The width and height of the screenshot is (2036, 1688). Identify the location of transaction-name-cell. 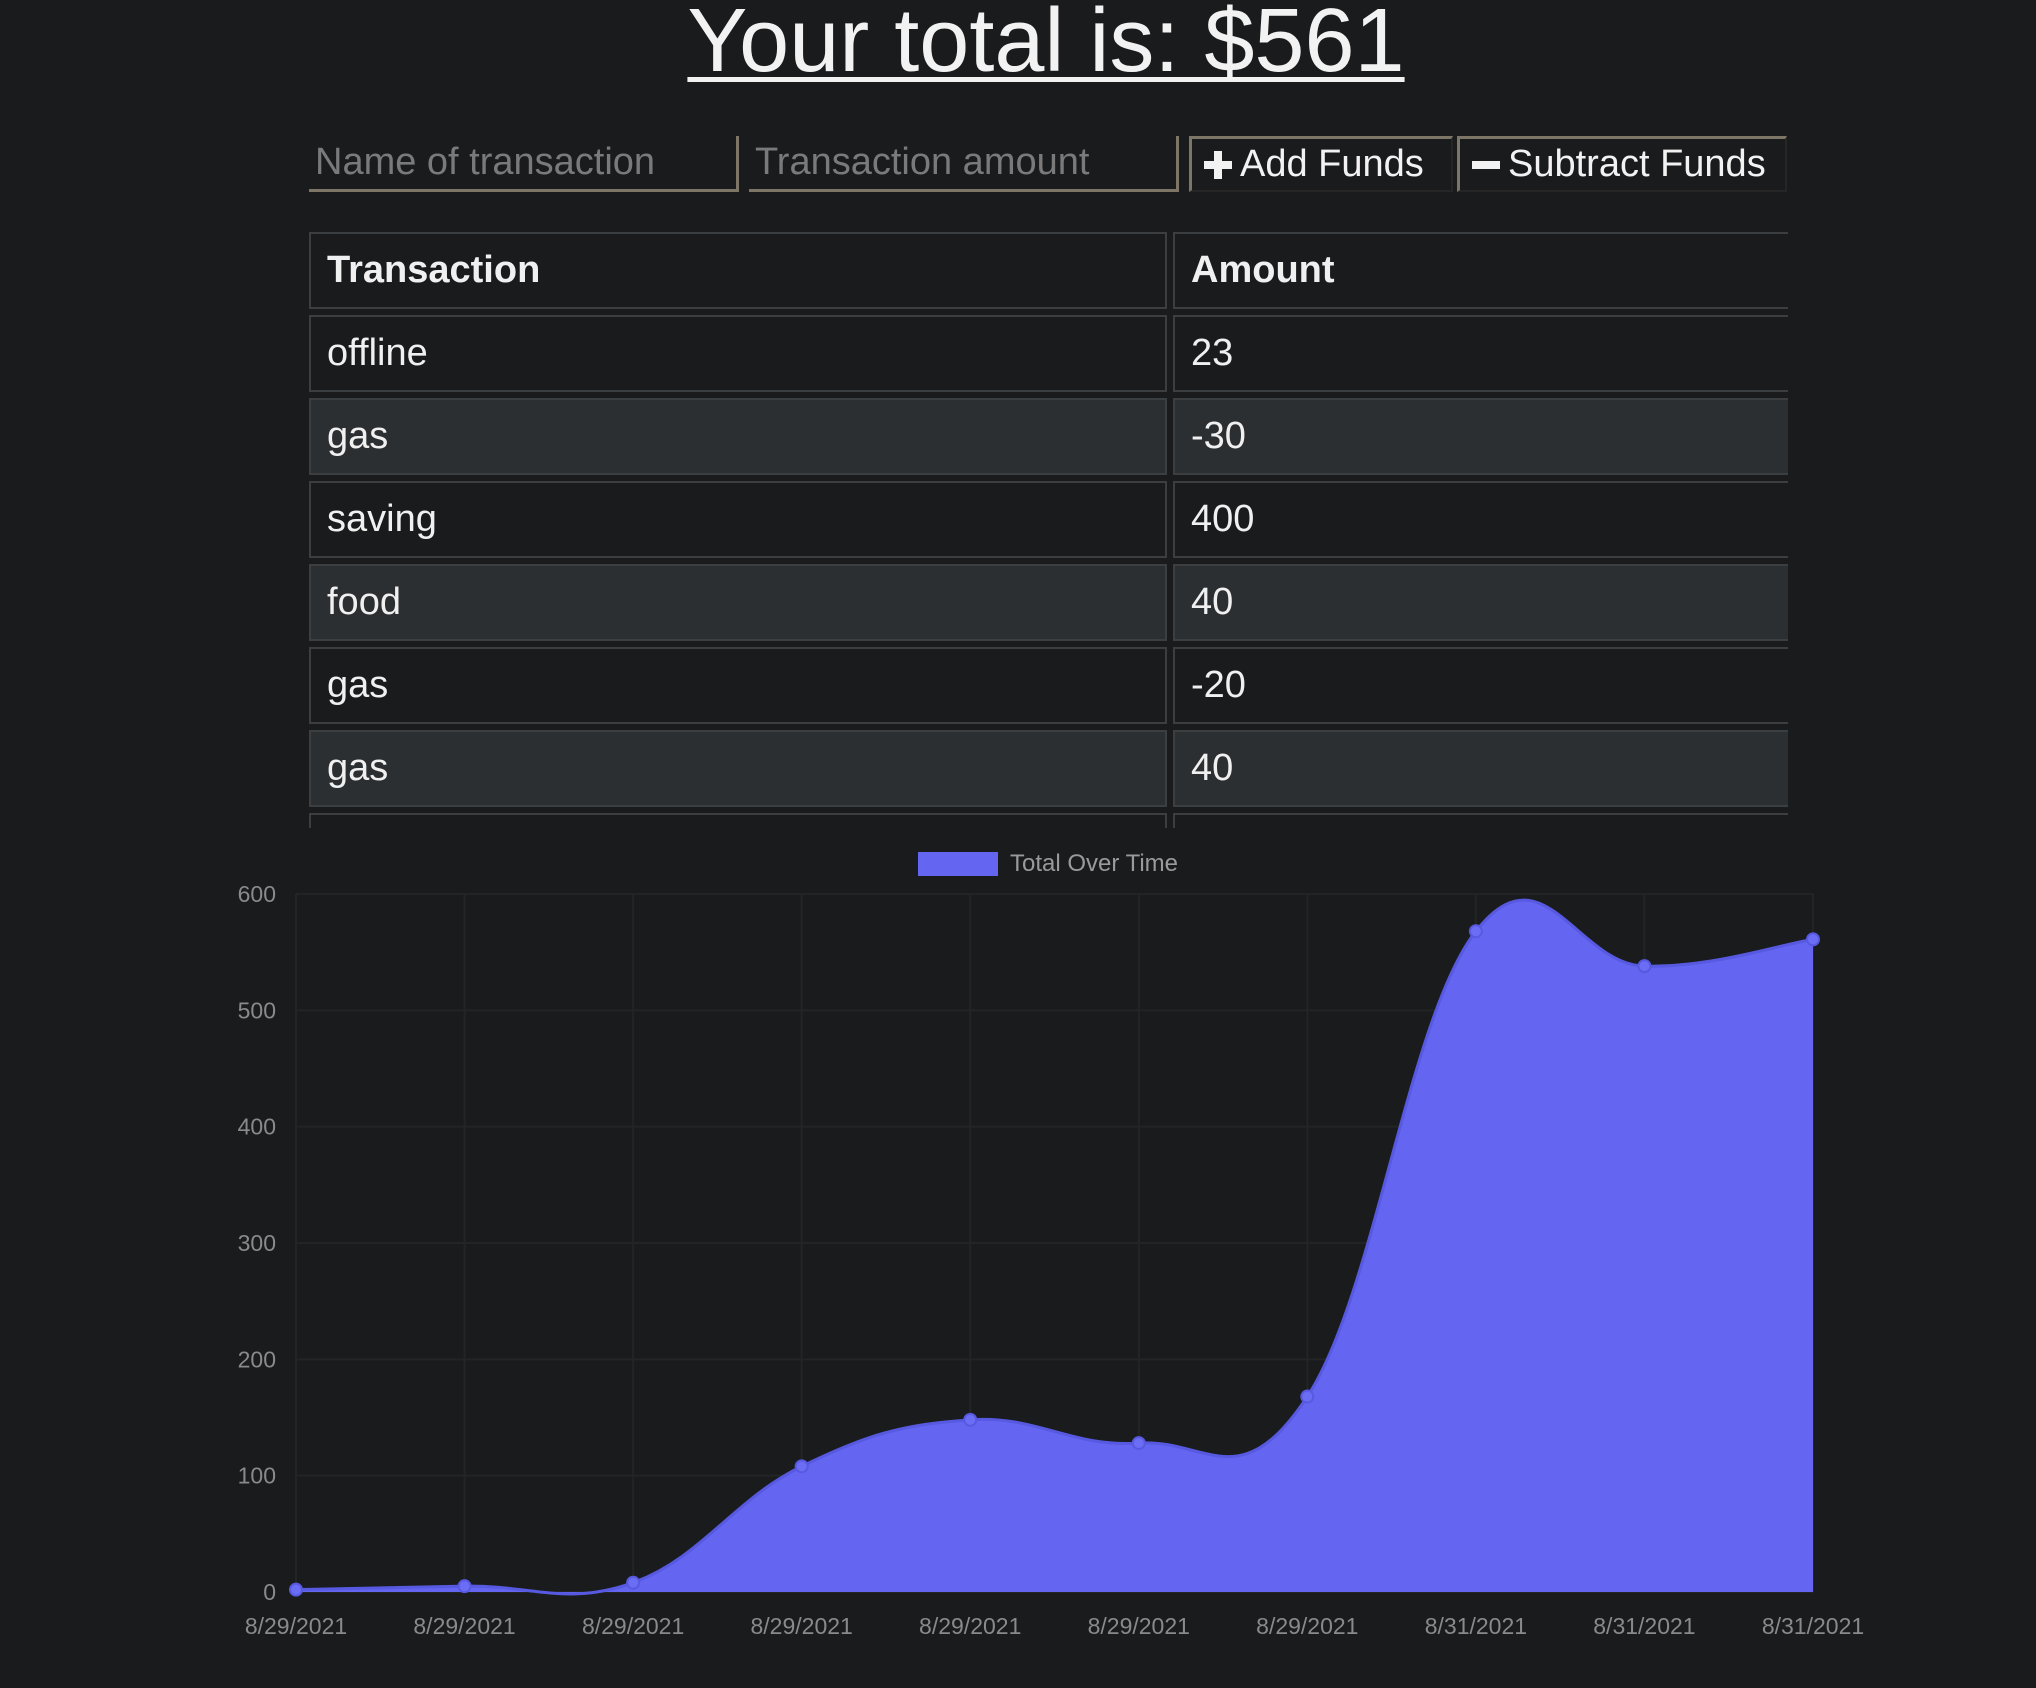
(738, 820).